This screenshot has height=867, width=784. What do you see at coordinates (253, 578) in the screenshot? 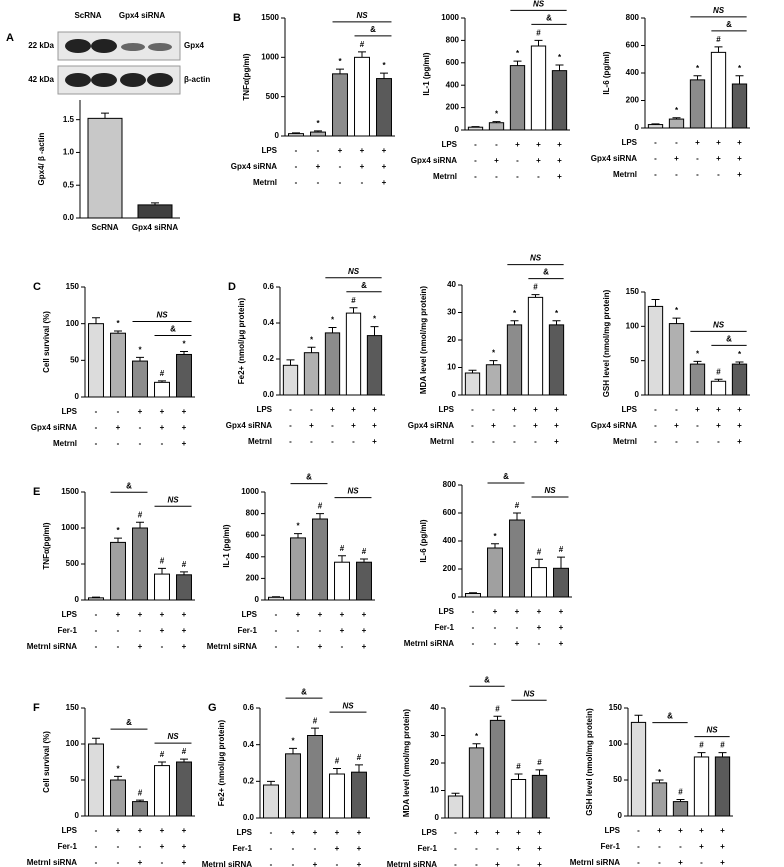
I see `y-tick-label: 200` at bounding box center [253, 578].